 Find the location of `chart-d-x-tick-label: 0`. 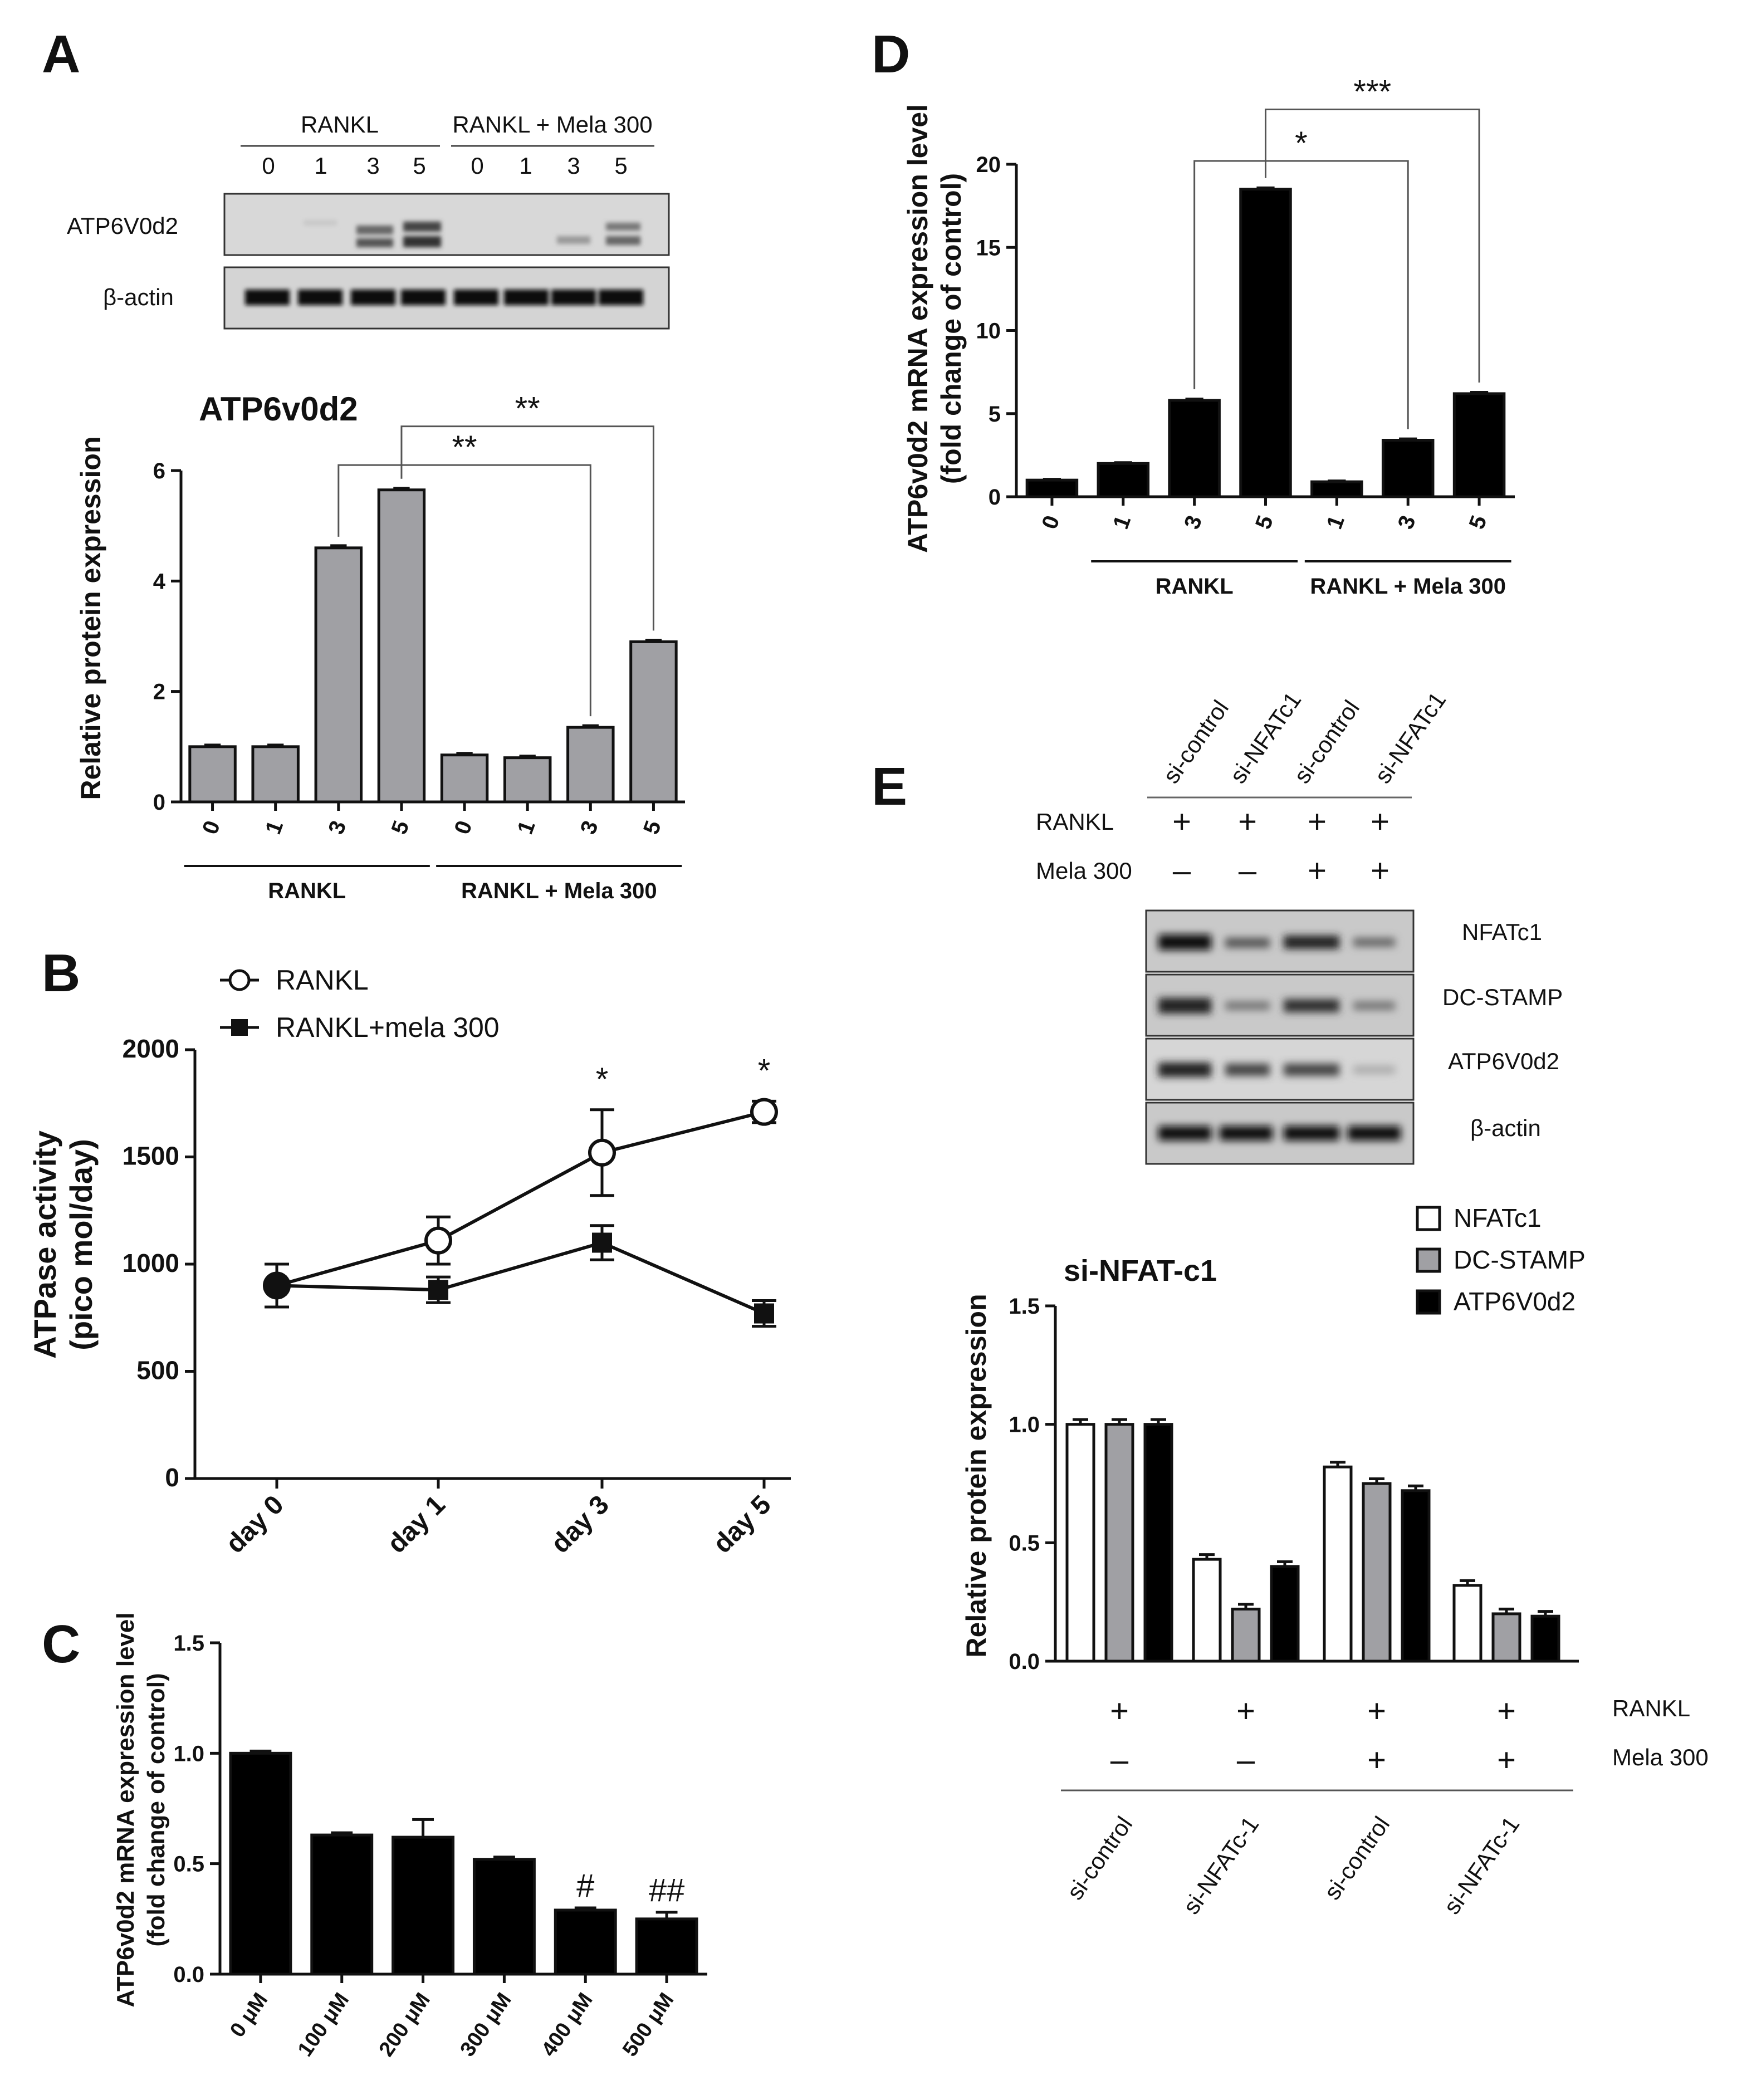

chart-d-x-tick-label: 0 is located at coordinates (1050, 522).